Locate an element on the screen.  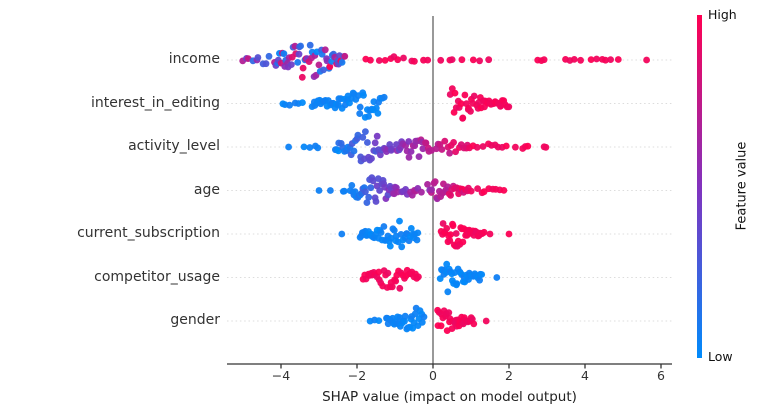
x-tick-6: 6 is located at coordinates (661, 375).